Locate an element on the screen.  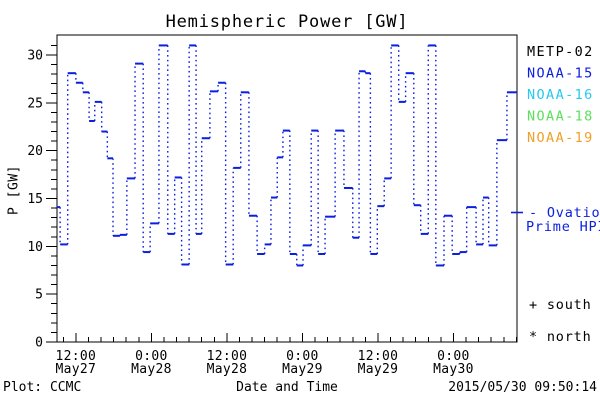
legend-item-metp-02: METP-02 is located at coordinates (560, 52).